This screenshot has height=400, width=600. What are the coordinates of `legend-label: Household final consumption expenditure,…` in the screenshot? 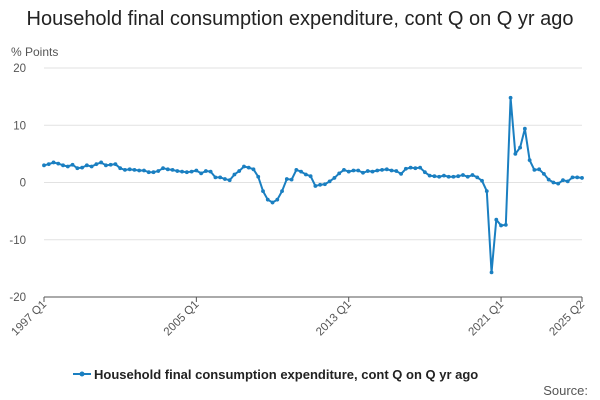 It's located at (286, 374).